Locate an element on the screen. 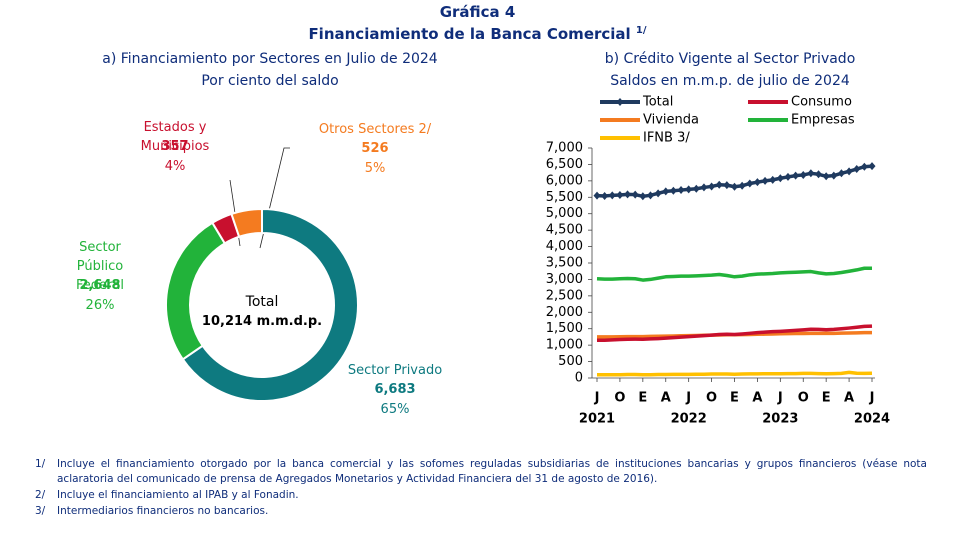 The height and width of the screenshot is (533, 955). slice-share: 4% is located at coordinates (175, 166).